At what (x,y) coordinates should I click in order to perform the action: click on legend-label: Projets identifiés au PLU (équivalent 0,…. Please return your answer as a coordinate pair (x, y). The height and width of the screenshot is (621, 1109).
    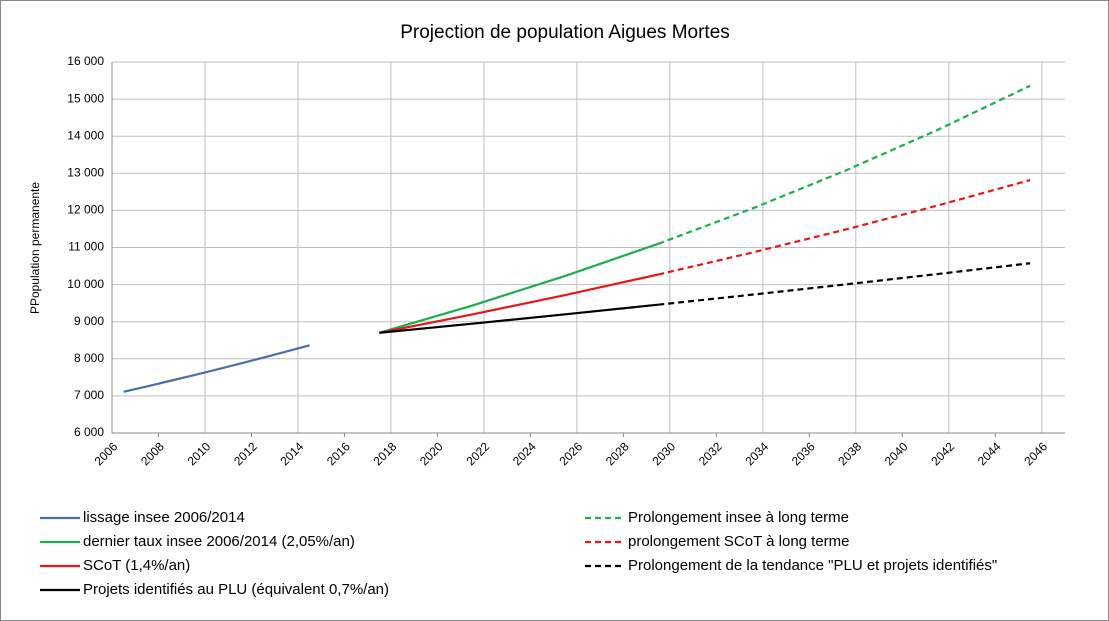
    Looking at the image, I should click on (236, 589).